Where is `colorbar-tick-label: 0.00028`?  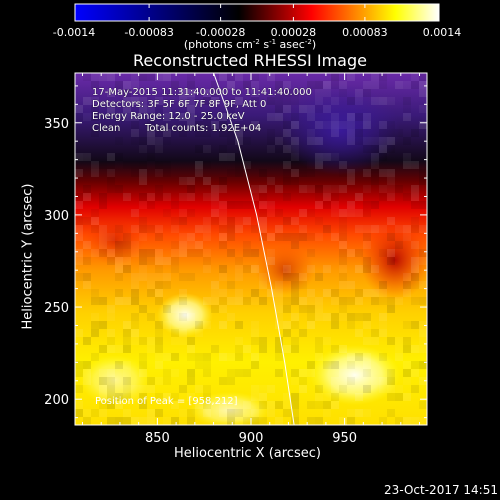 colorbar-tick-label: 0.00028 is located at coordinates (294, 32).